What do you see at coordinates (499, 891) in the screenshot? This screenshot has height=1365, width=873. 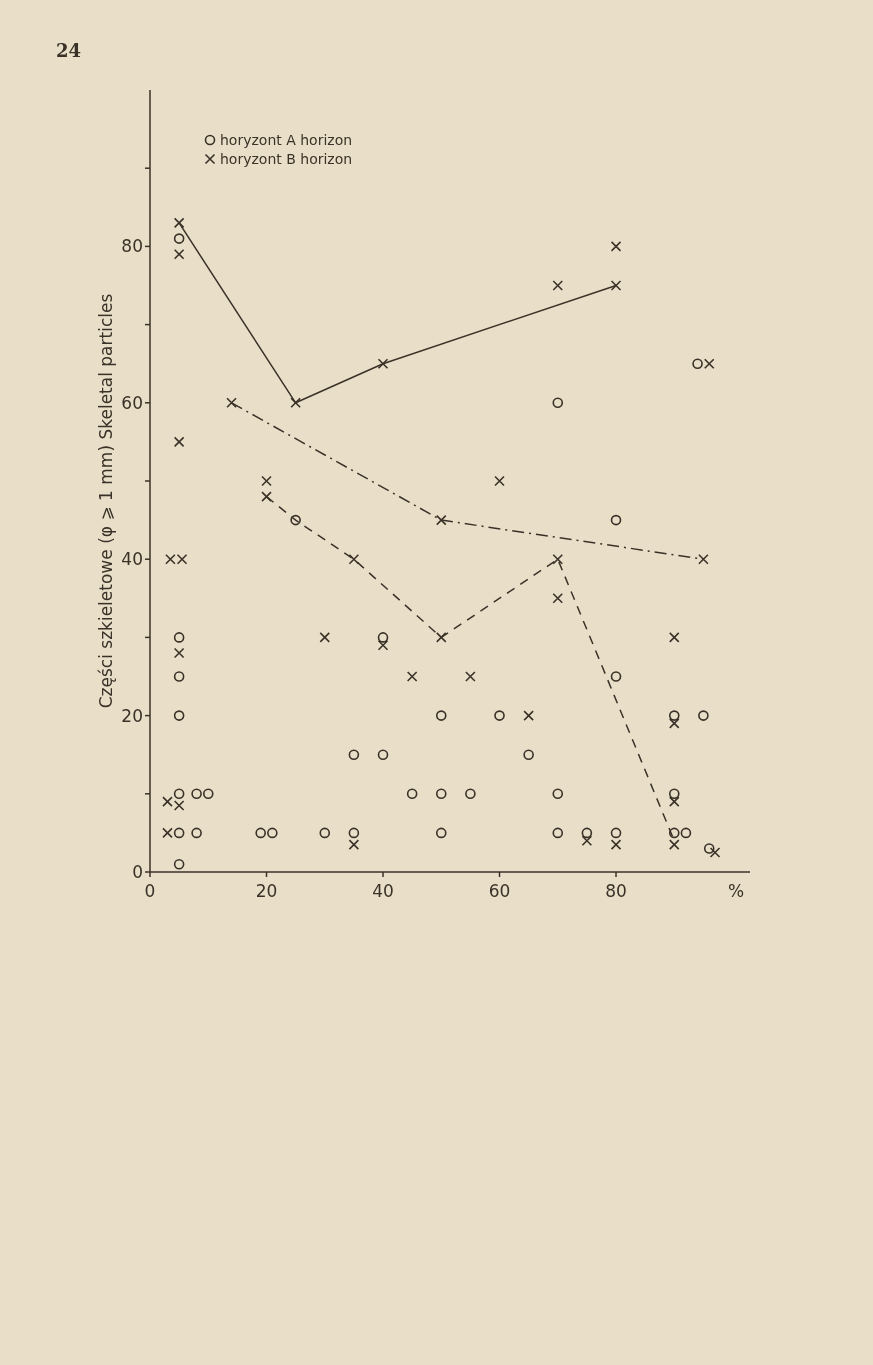 I see `x-tick-label: 60` at bounding box center [499, 891].